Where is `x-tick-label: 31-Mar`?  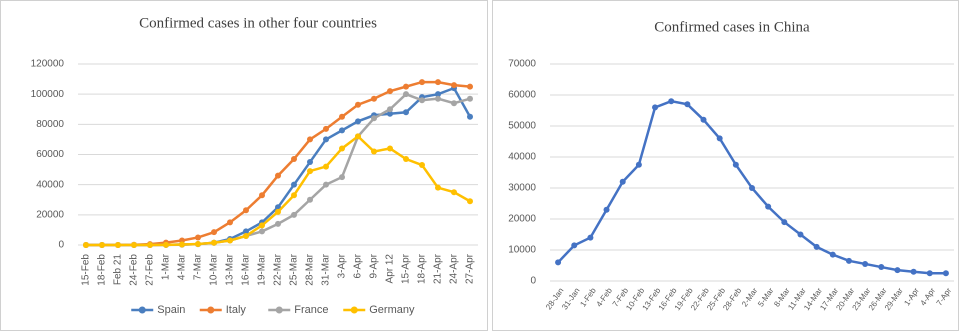
x-tick-label: 31-Mar is located at coordinates (326, 269).